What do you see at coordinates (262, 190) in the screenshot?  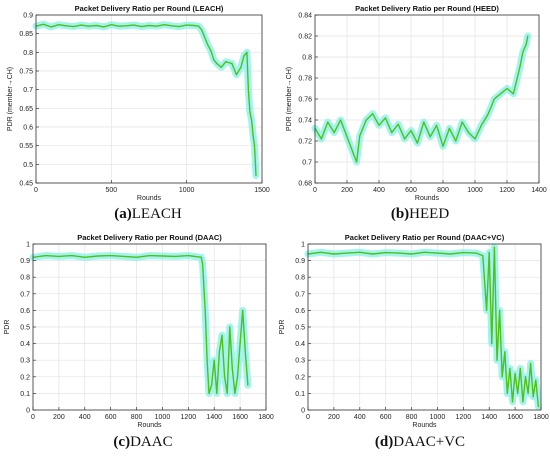 I see `x-tick-label: 1500` at bounding box center [262, 190].